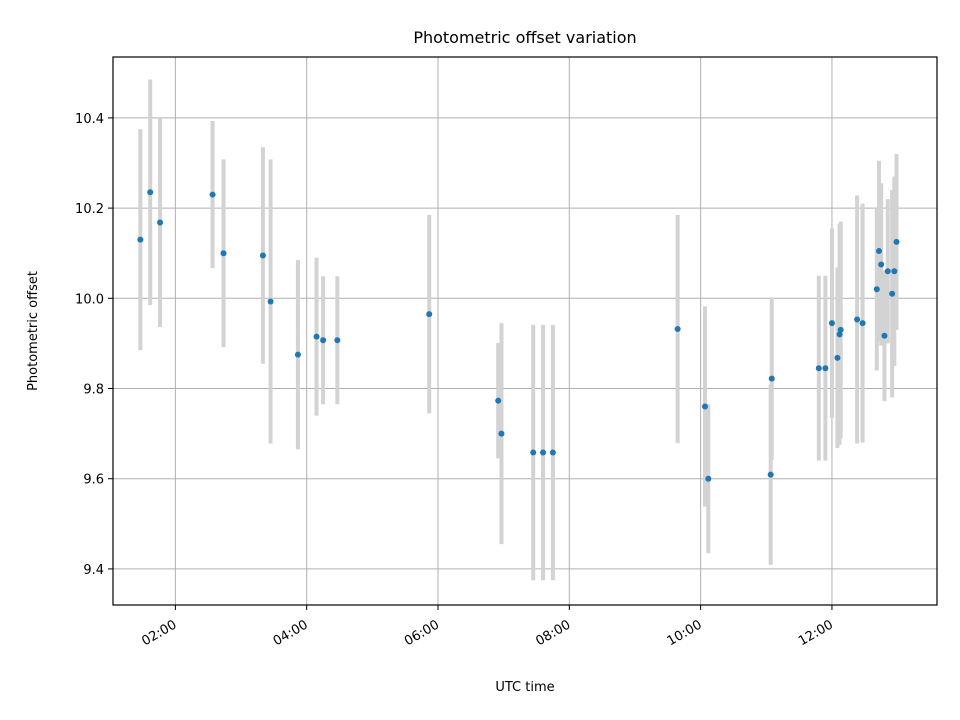 The image size is (960, 720). I want to click on x-tick-label: 08:00, so click(553, 633).